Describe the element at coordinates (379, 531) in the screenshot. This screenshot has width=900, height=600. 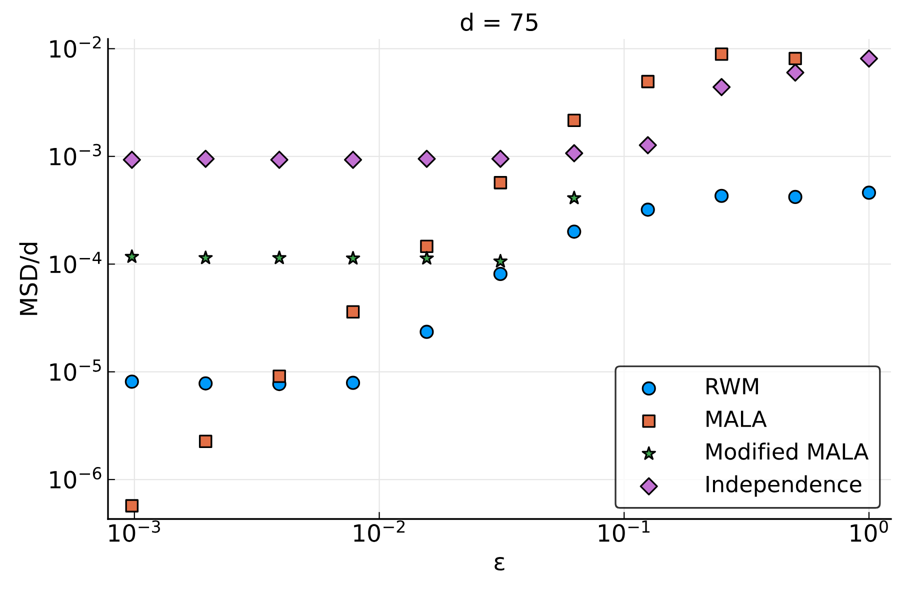
I see `x-tick-label: 10$^{−2}$` at that location.